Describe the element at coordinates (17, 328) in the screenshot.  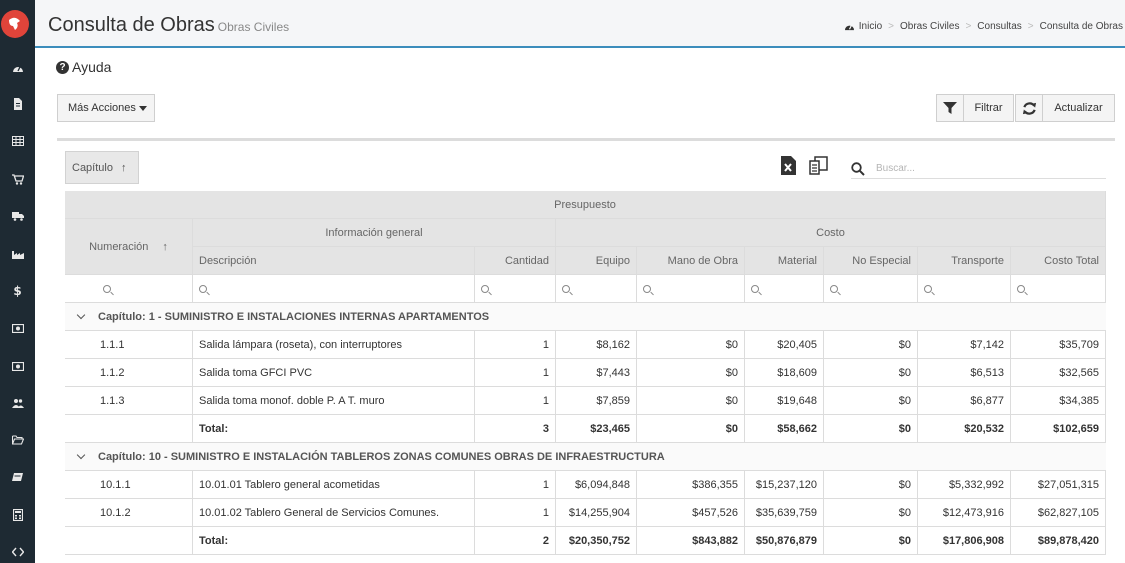
I see `money-icon` at that location.